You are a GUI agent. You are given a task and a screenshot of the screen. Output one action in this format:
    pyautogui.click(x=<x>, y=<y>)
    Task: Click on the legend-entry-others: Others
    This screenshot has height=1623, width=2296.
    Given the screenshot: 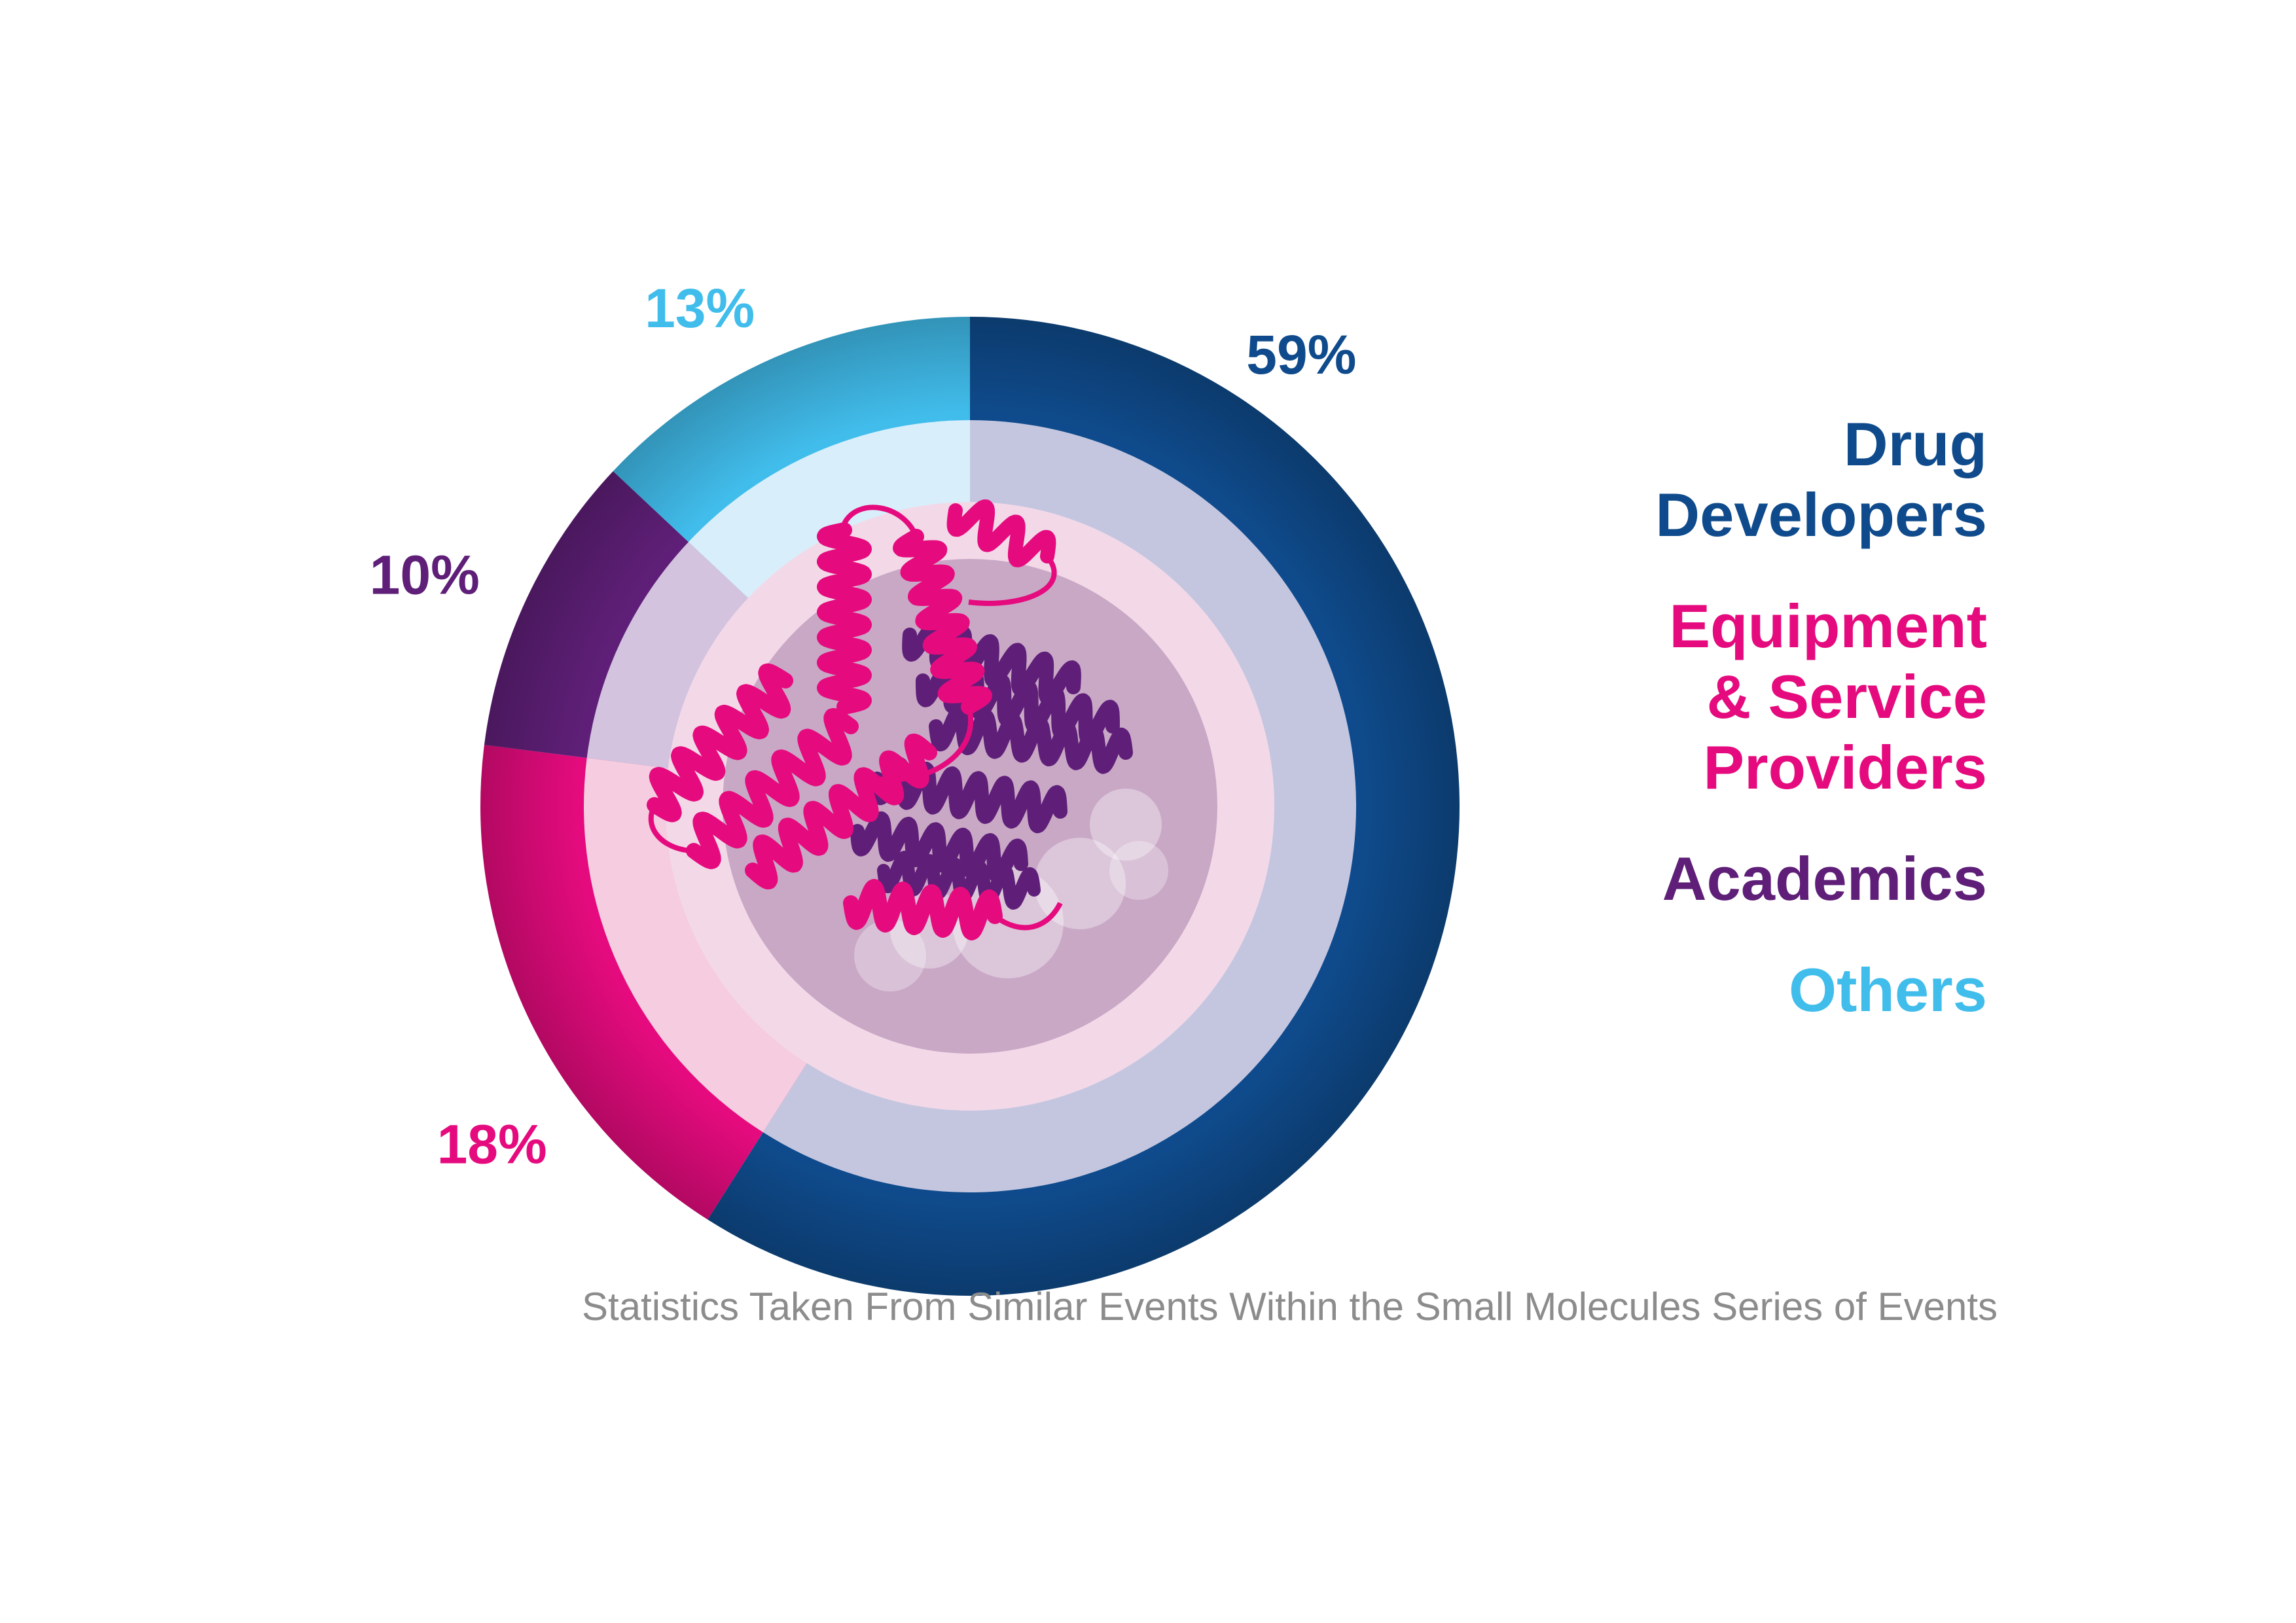 What is the action you would take?
    pyautogui.click(x=1888, y=989)
    